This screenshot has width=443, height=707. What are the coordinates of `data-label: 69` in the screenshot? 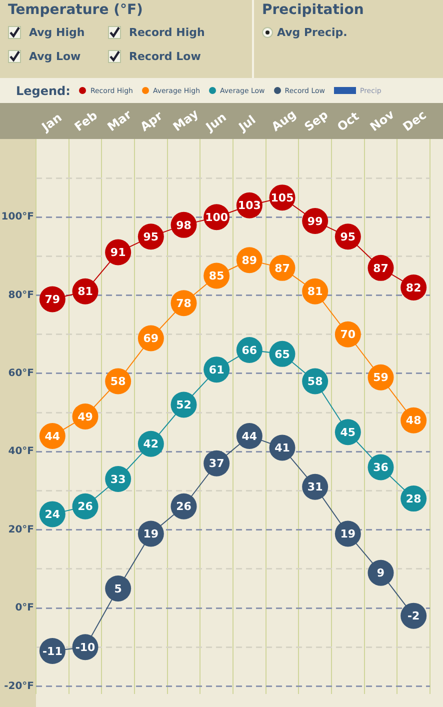 It's located at (151, 339).